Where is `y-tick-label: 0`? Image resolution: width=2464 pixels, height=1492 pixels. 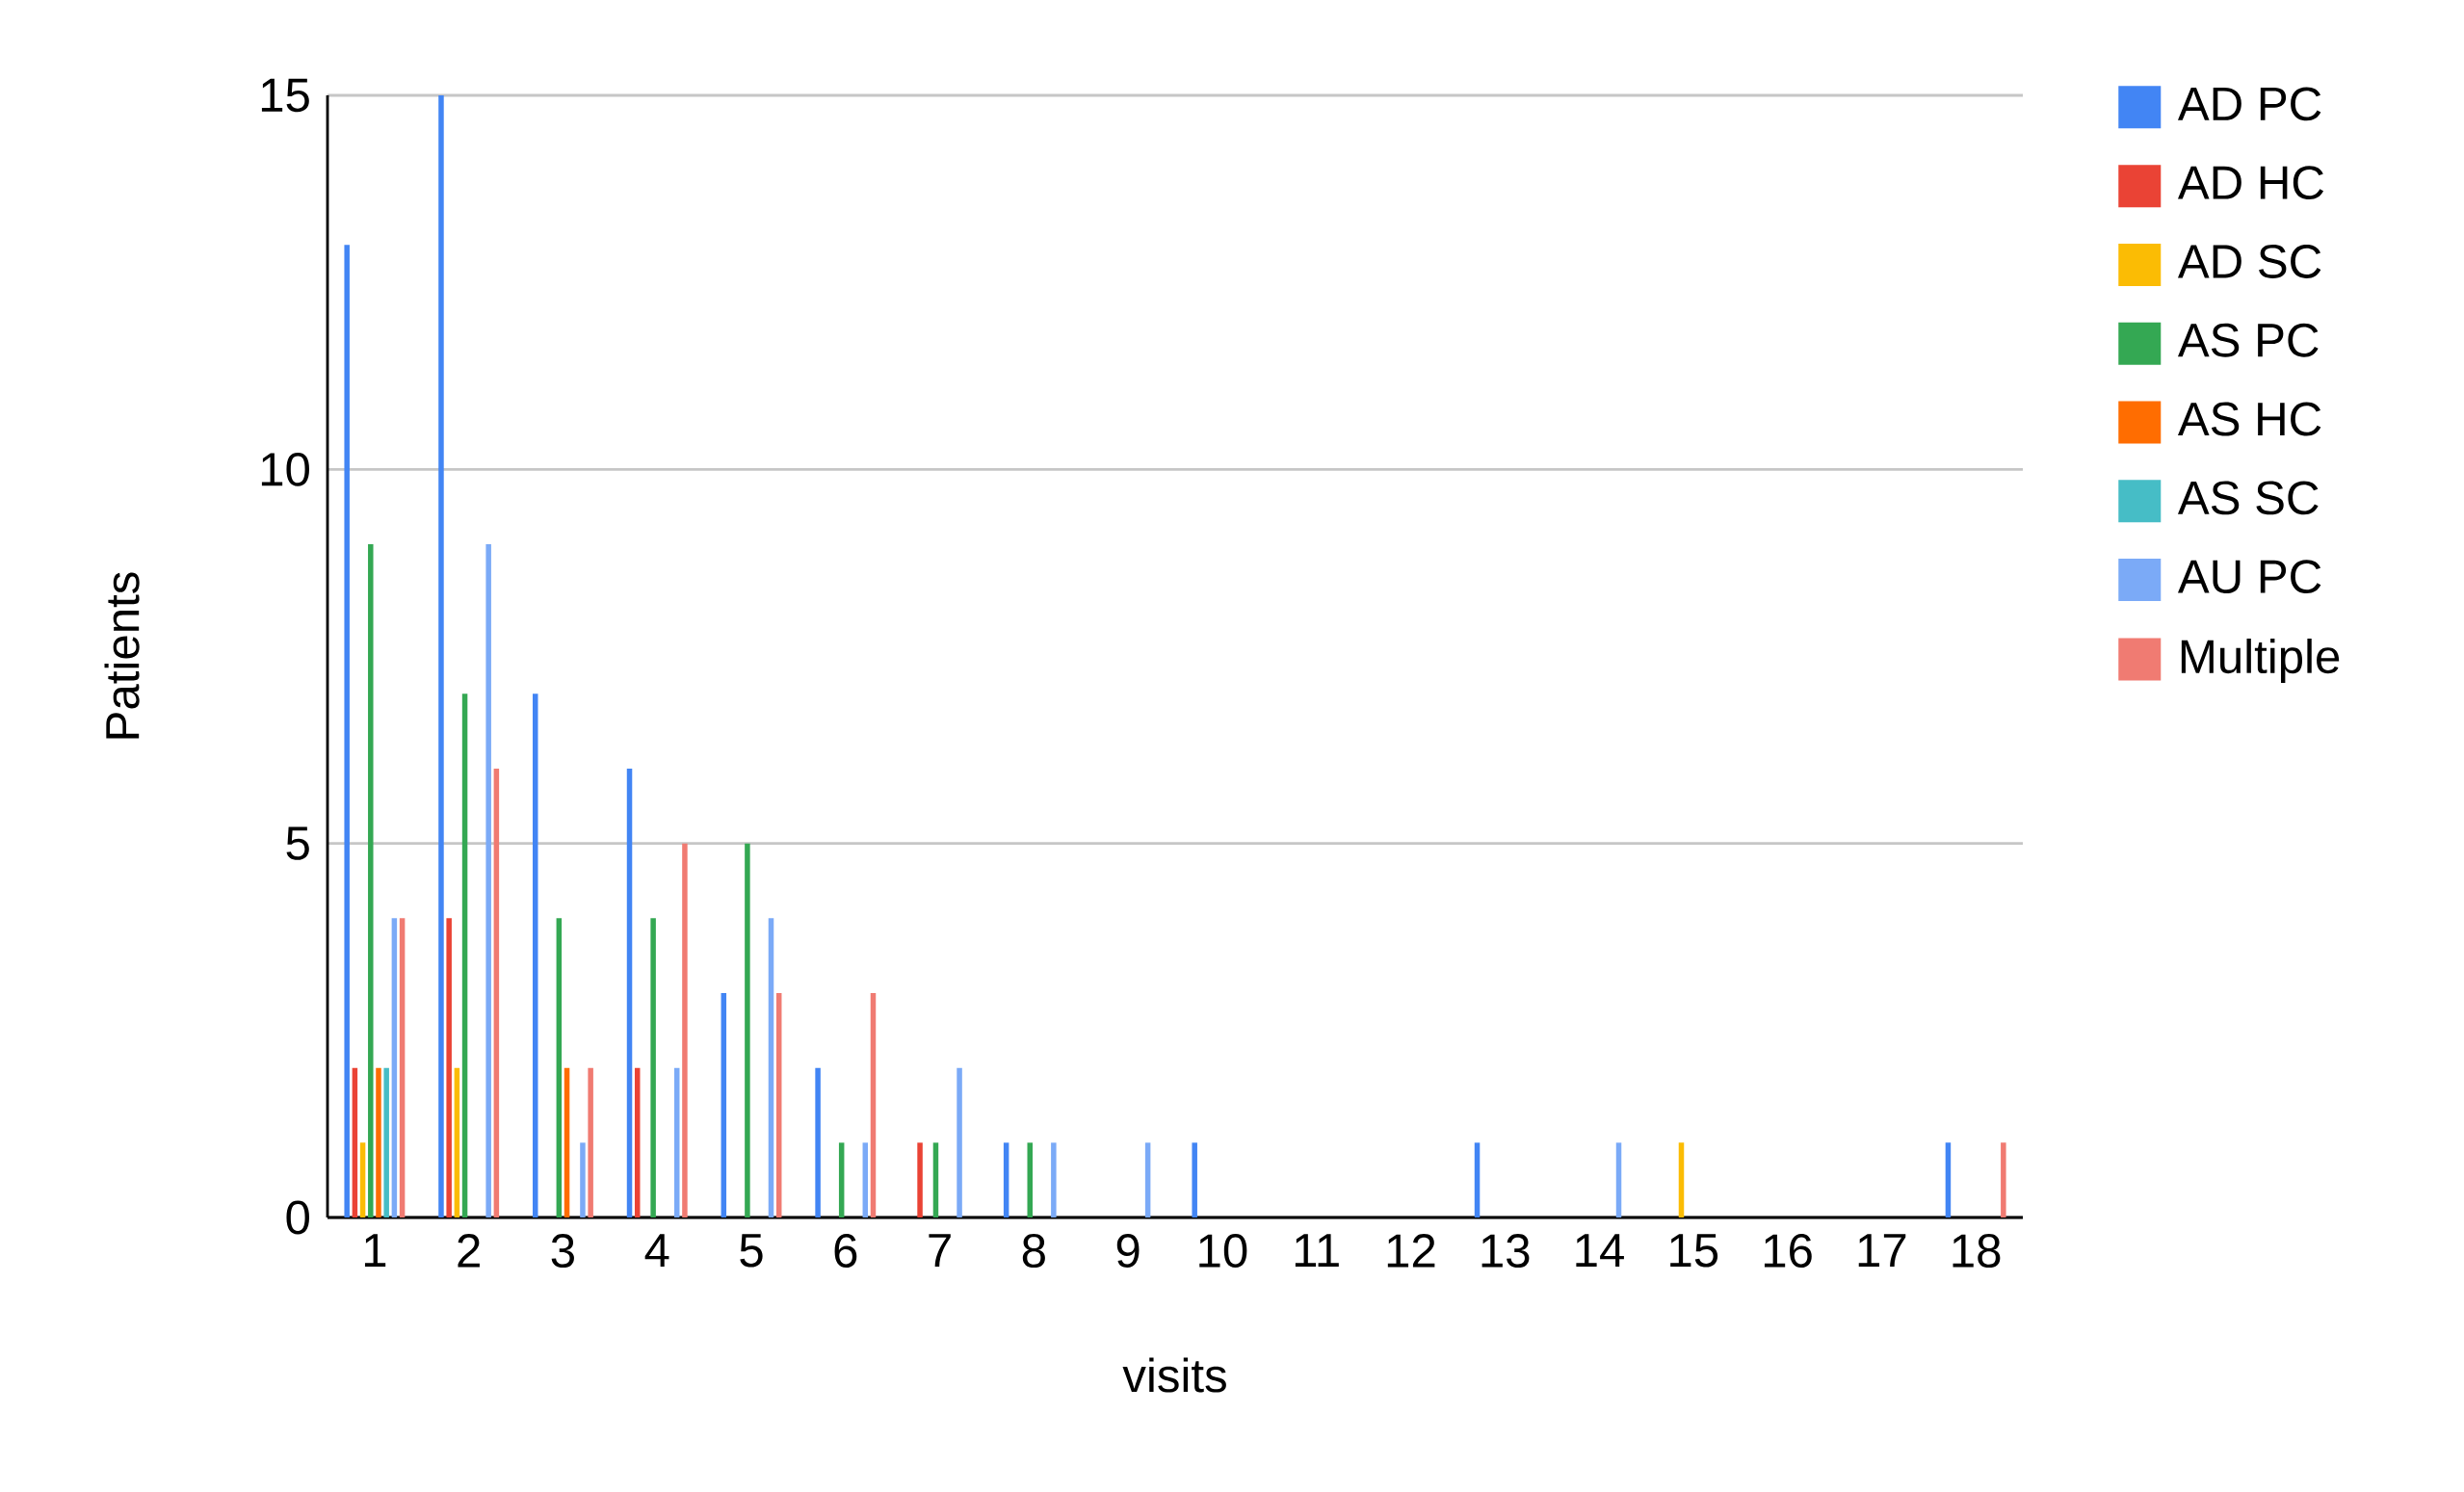 y-tick-label: 0 is located at coordinates (297, 1218).